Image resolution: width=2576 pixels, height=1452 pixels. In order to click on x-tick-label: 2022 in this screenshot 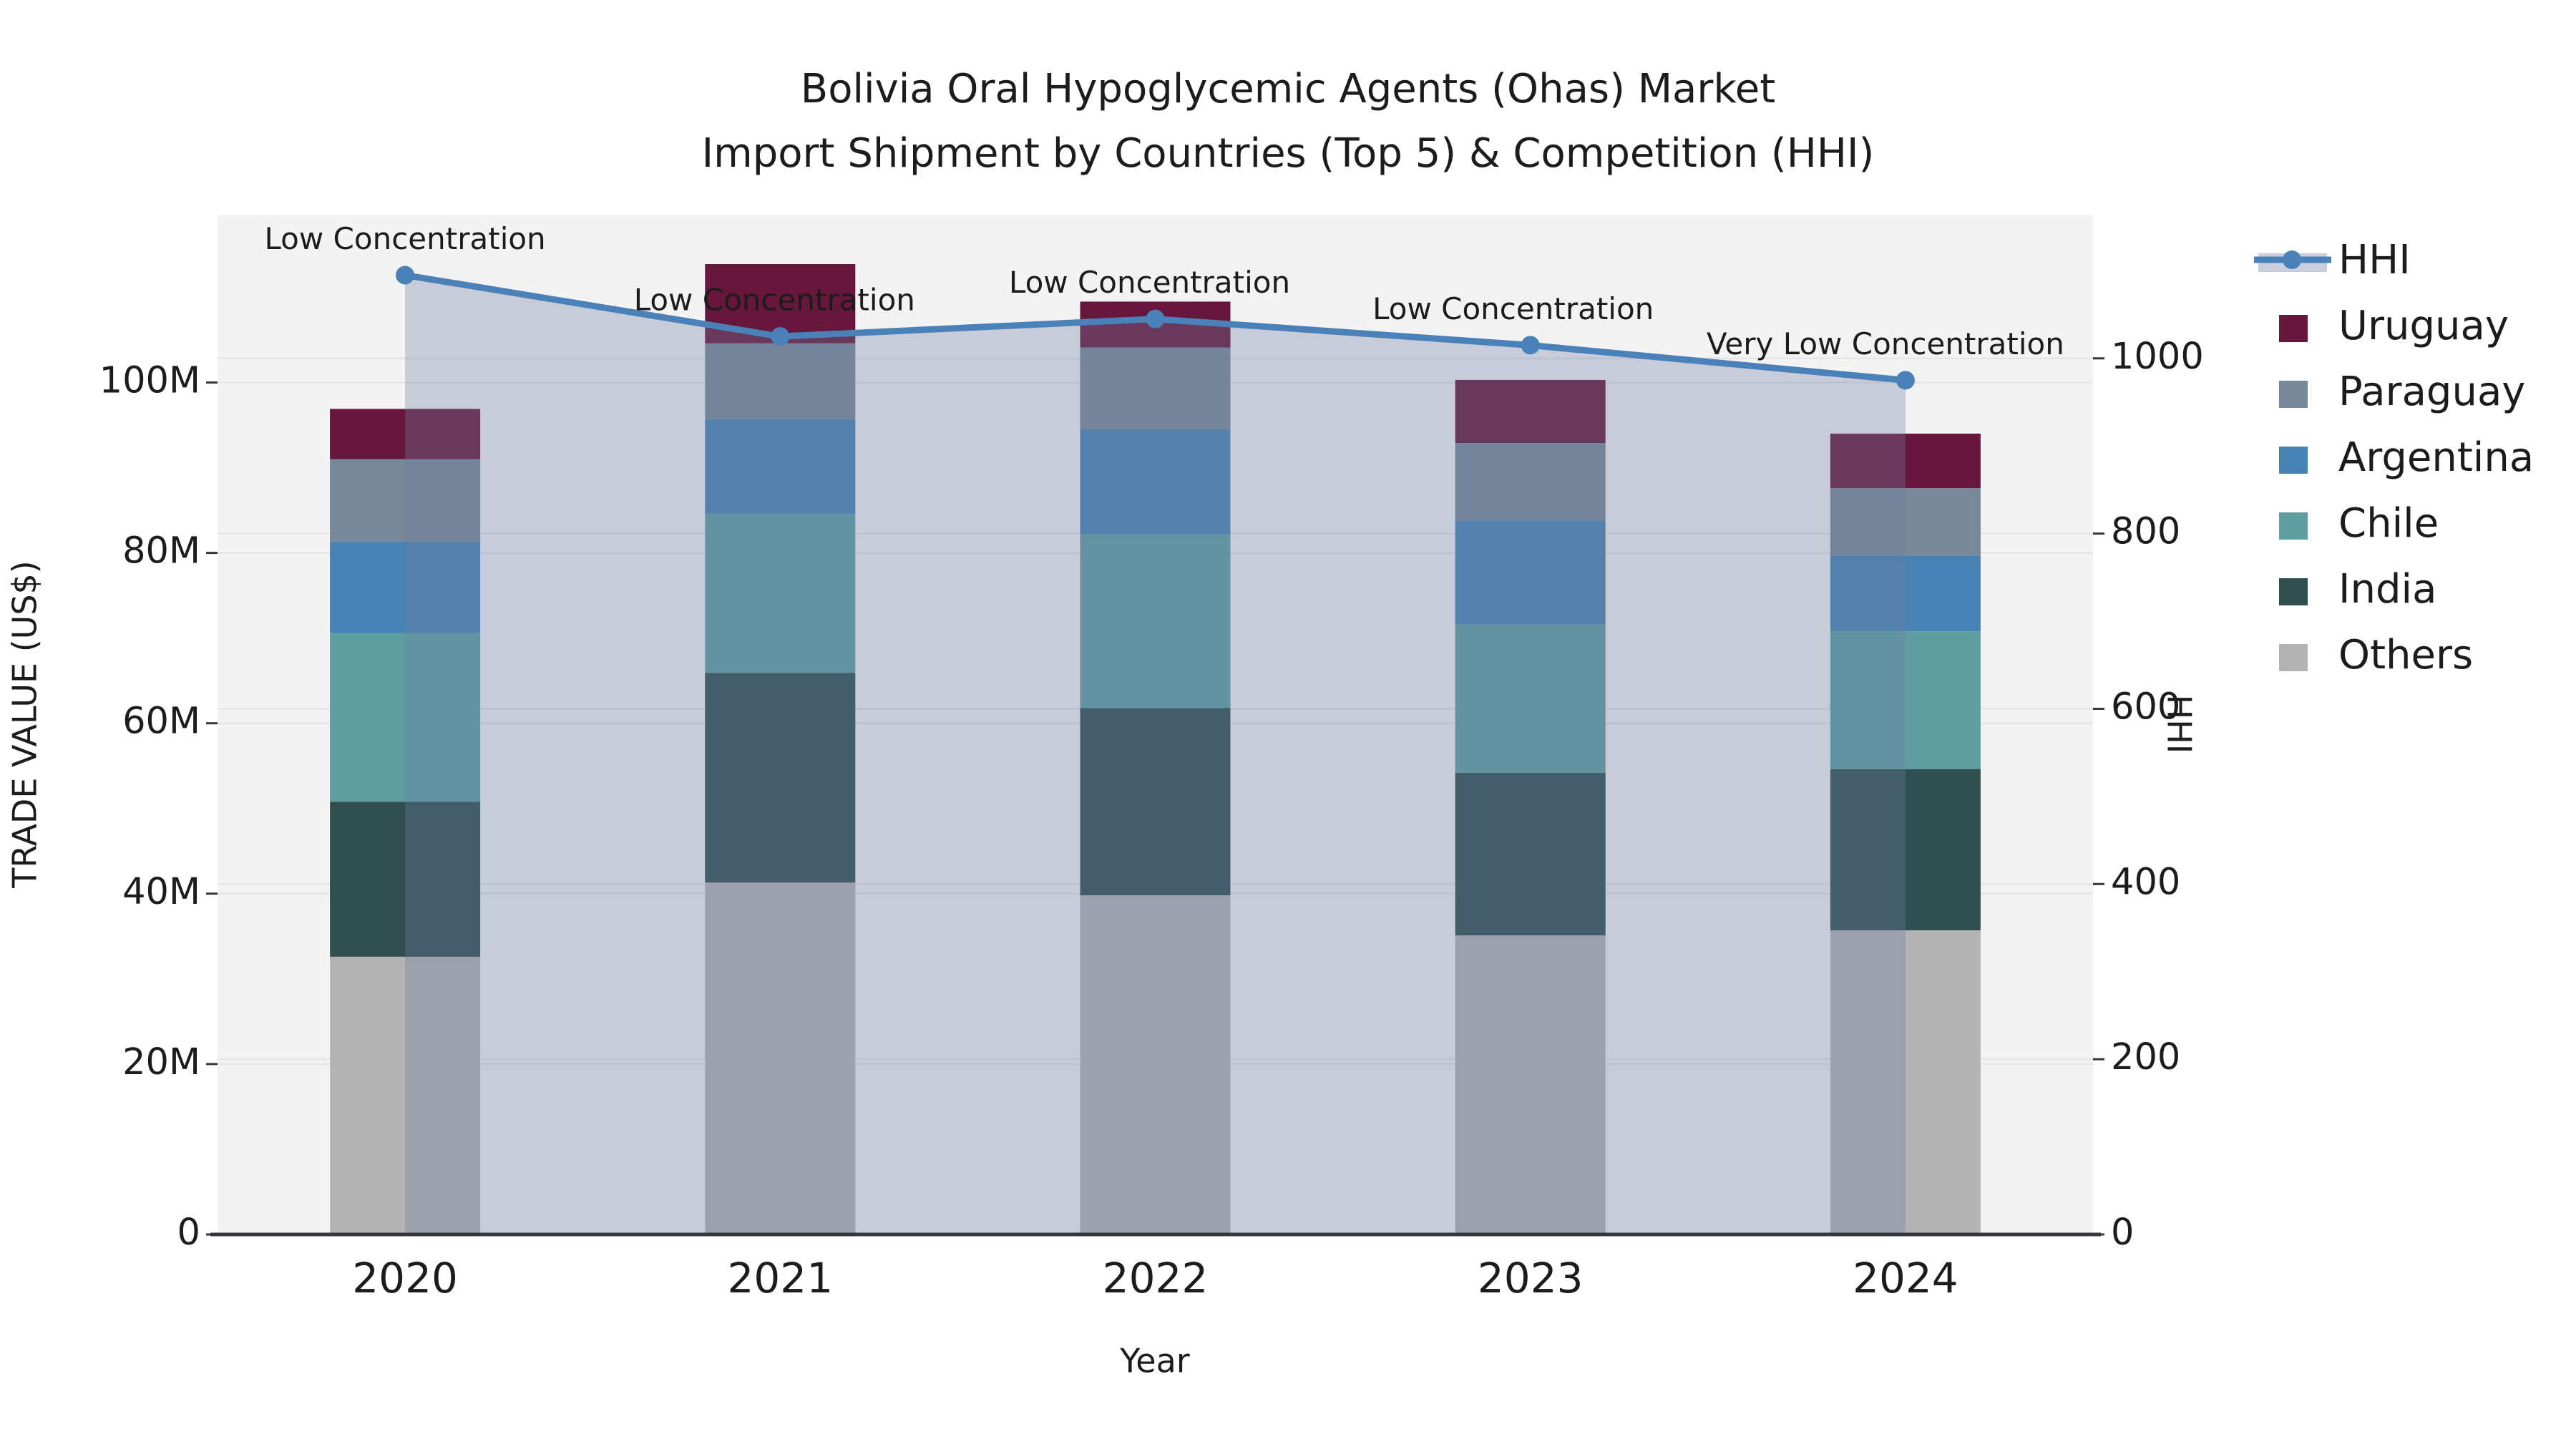, I will do `click(1156, 1278)`.